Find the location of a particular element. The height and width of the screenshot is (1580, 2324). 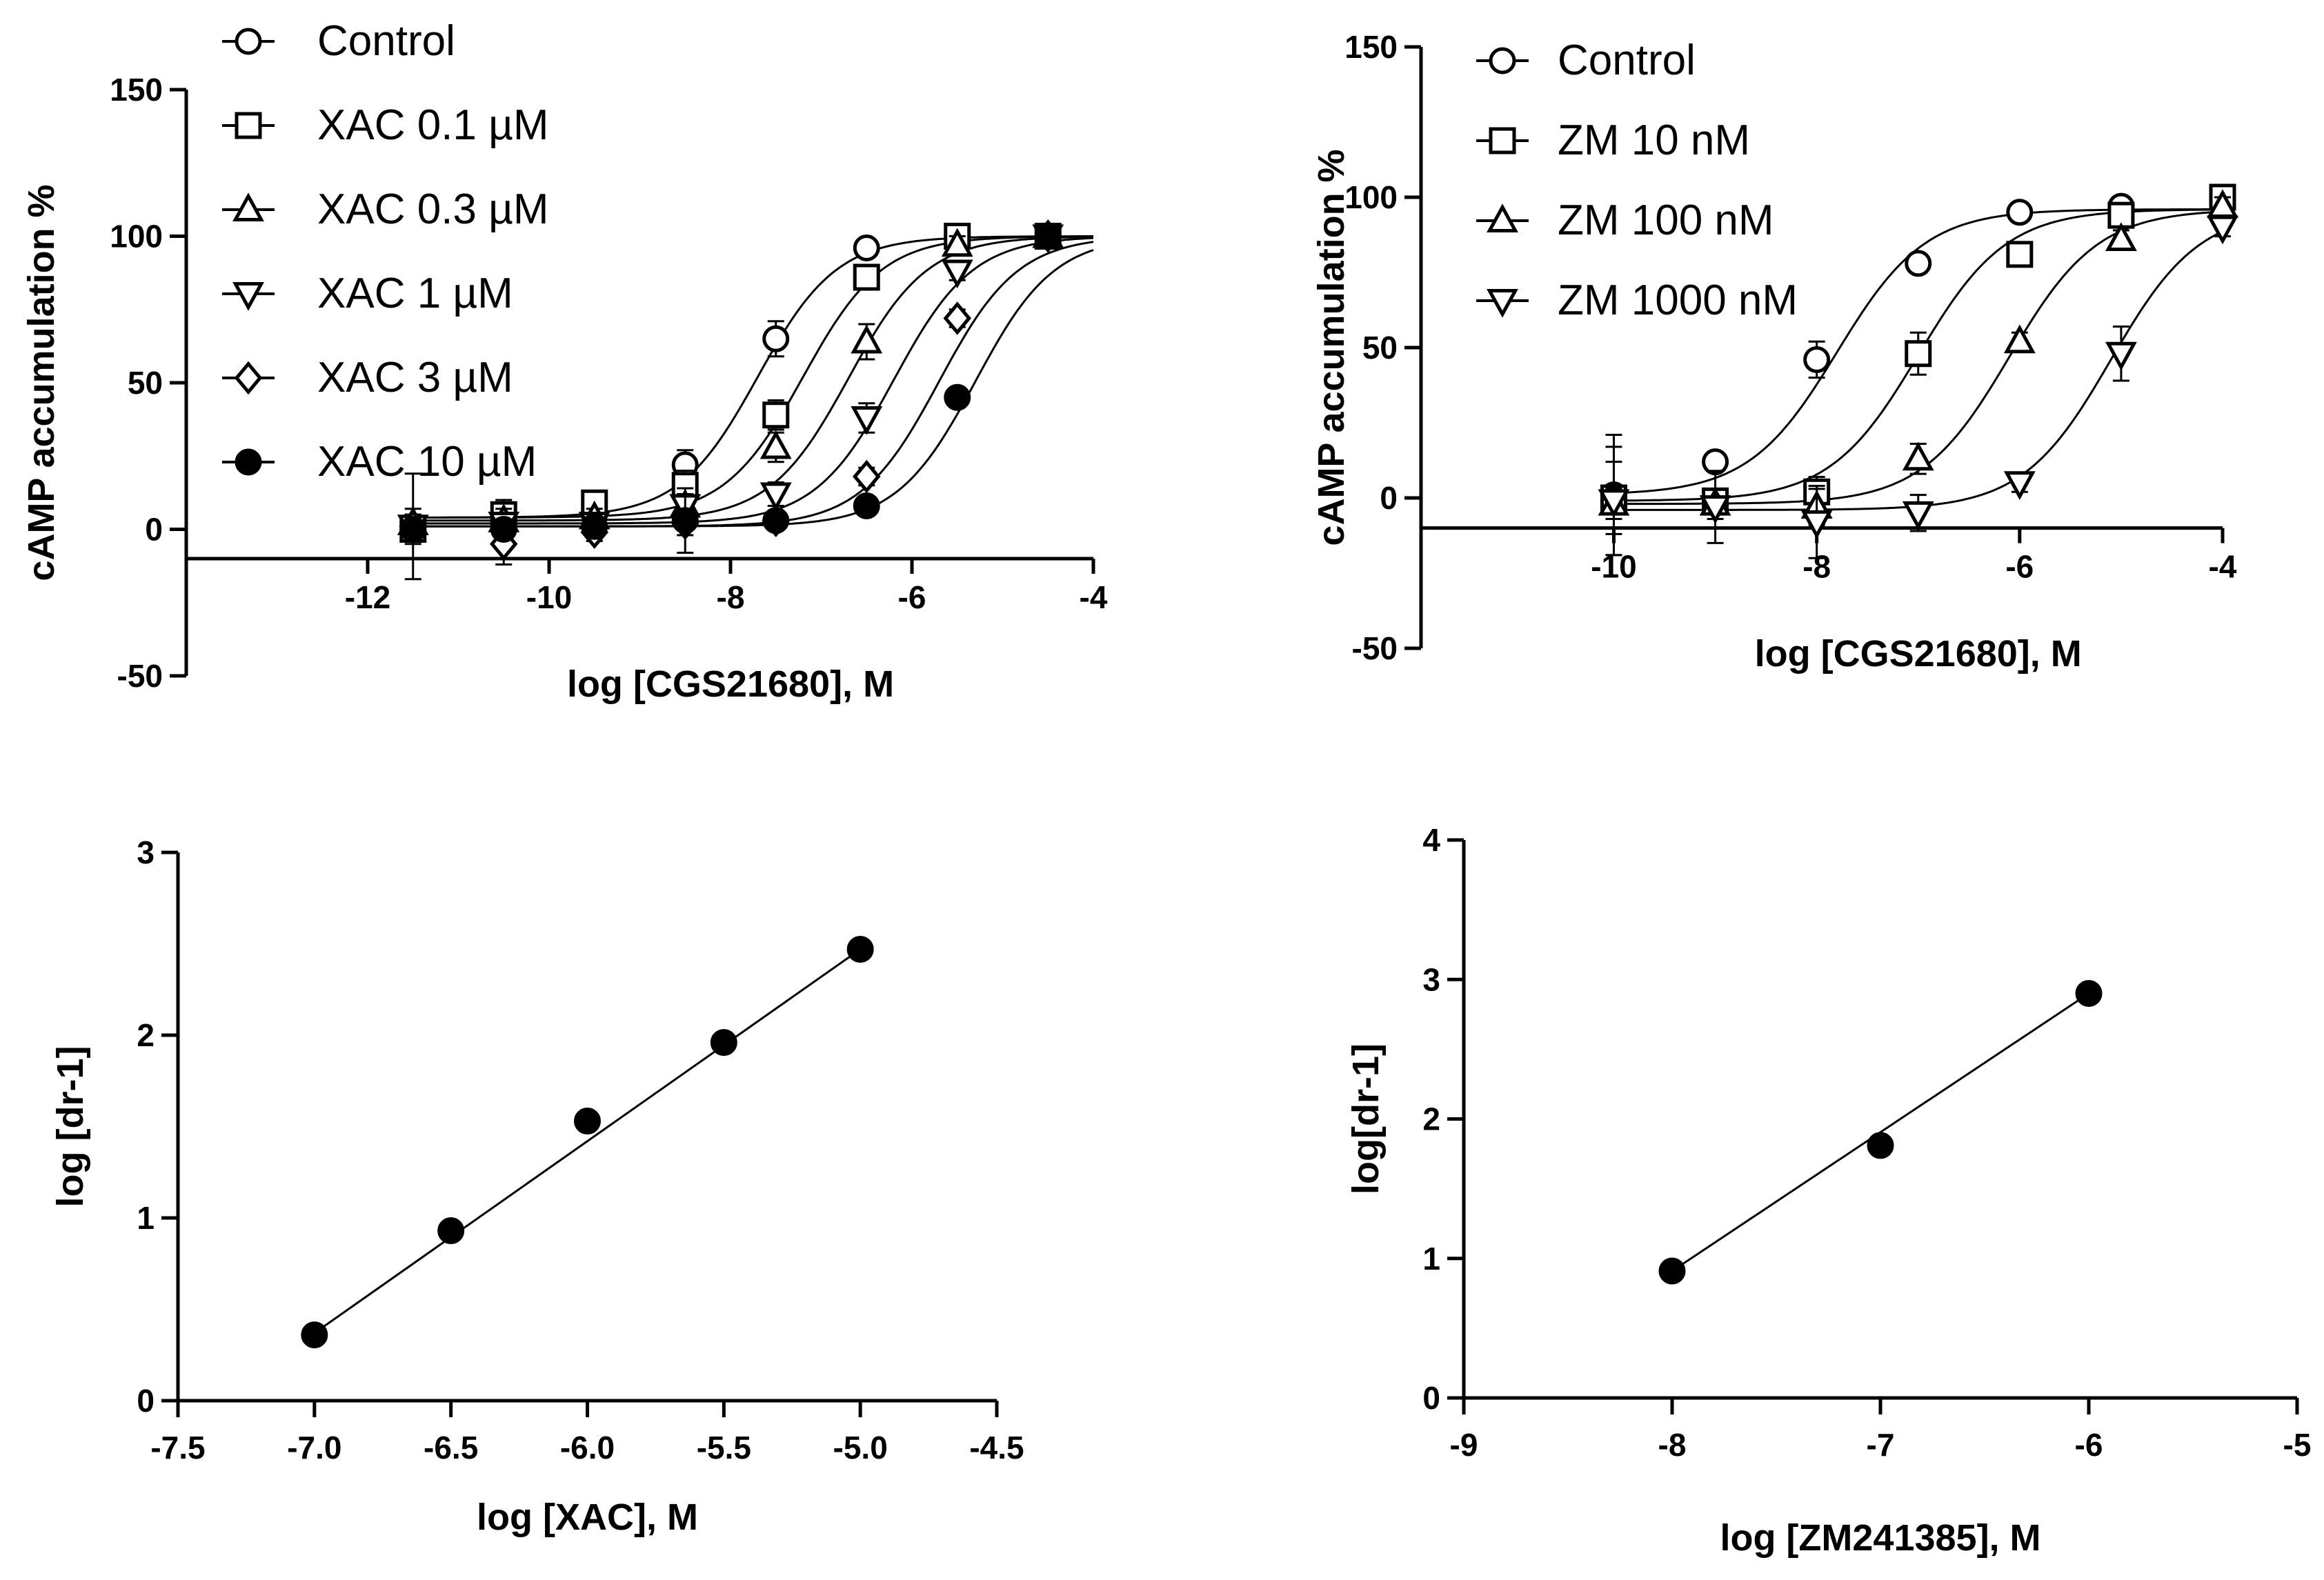

y-axis-label: log[dr-1] is located at coordinates (1366, 1118).